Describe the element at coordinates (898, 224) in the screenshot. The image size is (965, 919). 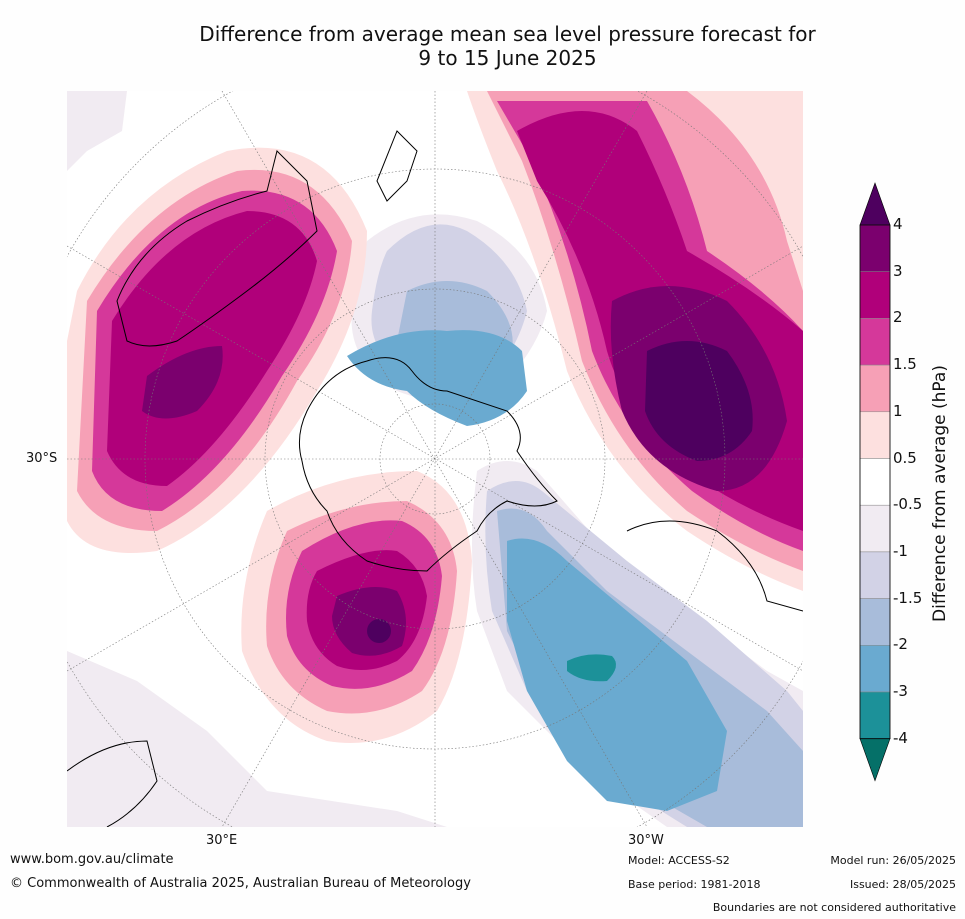
I see `colorbar-tick-label: 4` at that location.